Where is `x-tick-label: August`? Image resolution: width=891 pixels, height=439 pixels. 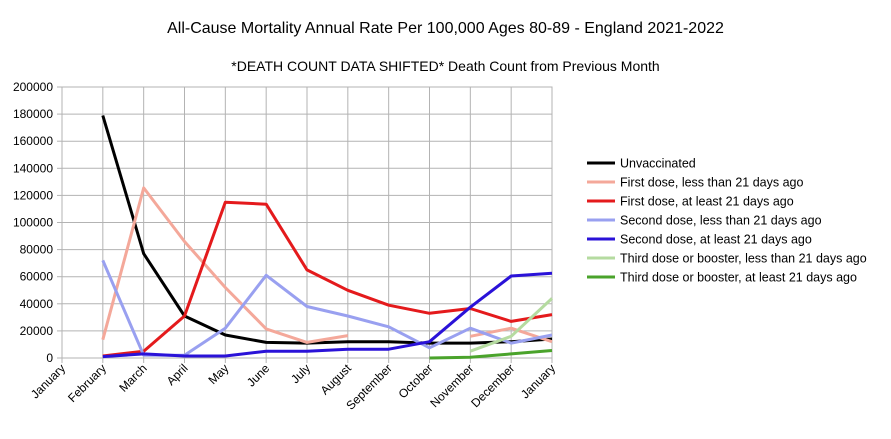
x-tick-label: August is located at coordinates (336, 379).